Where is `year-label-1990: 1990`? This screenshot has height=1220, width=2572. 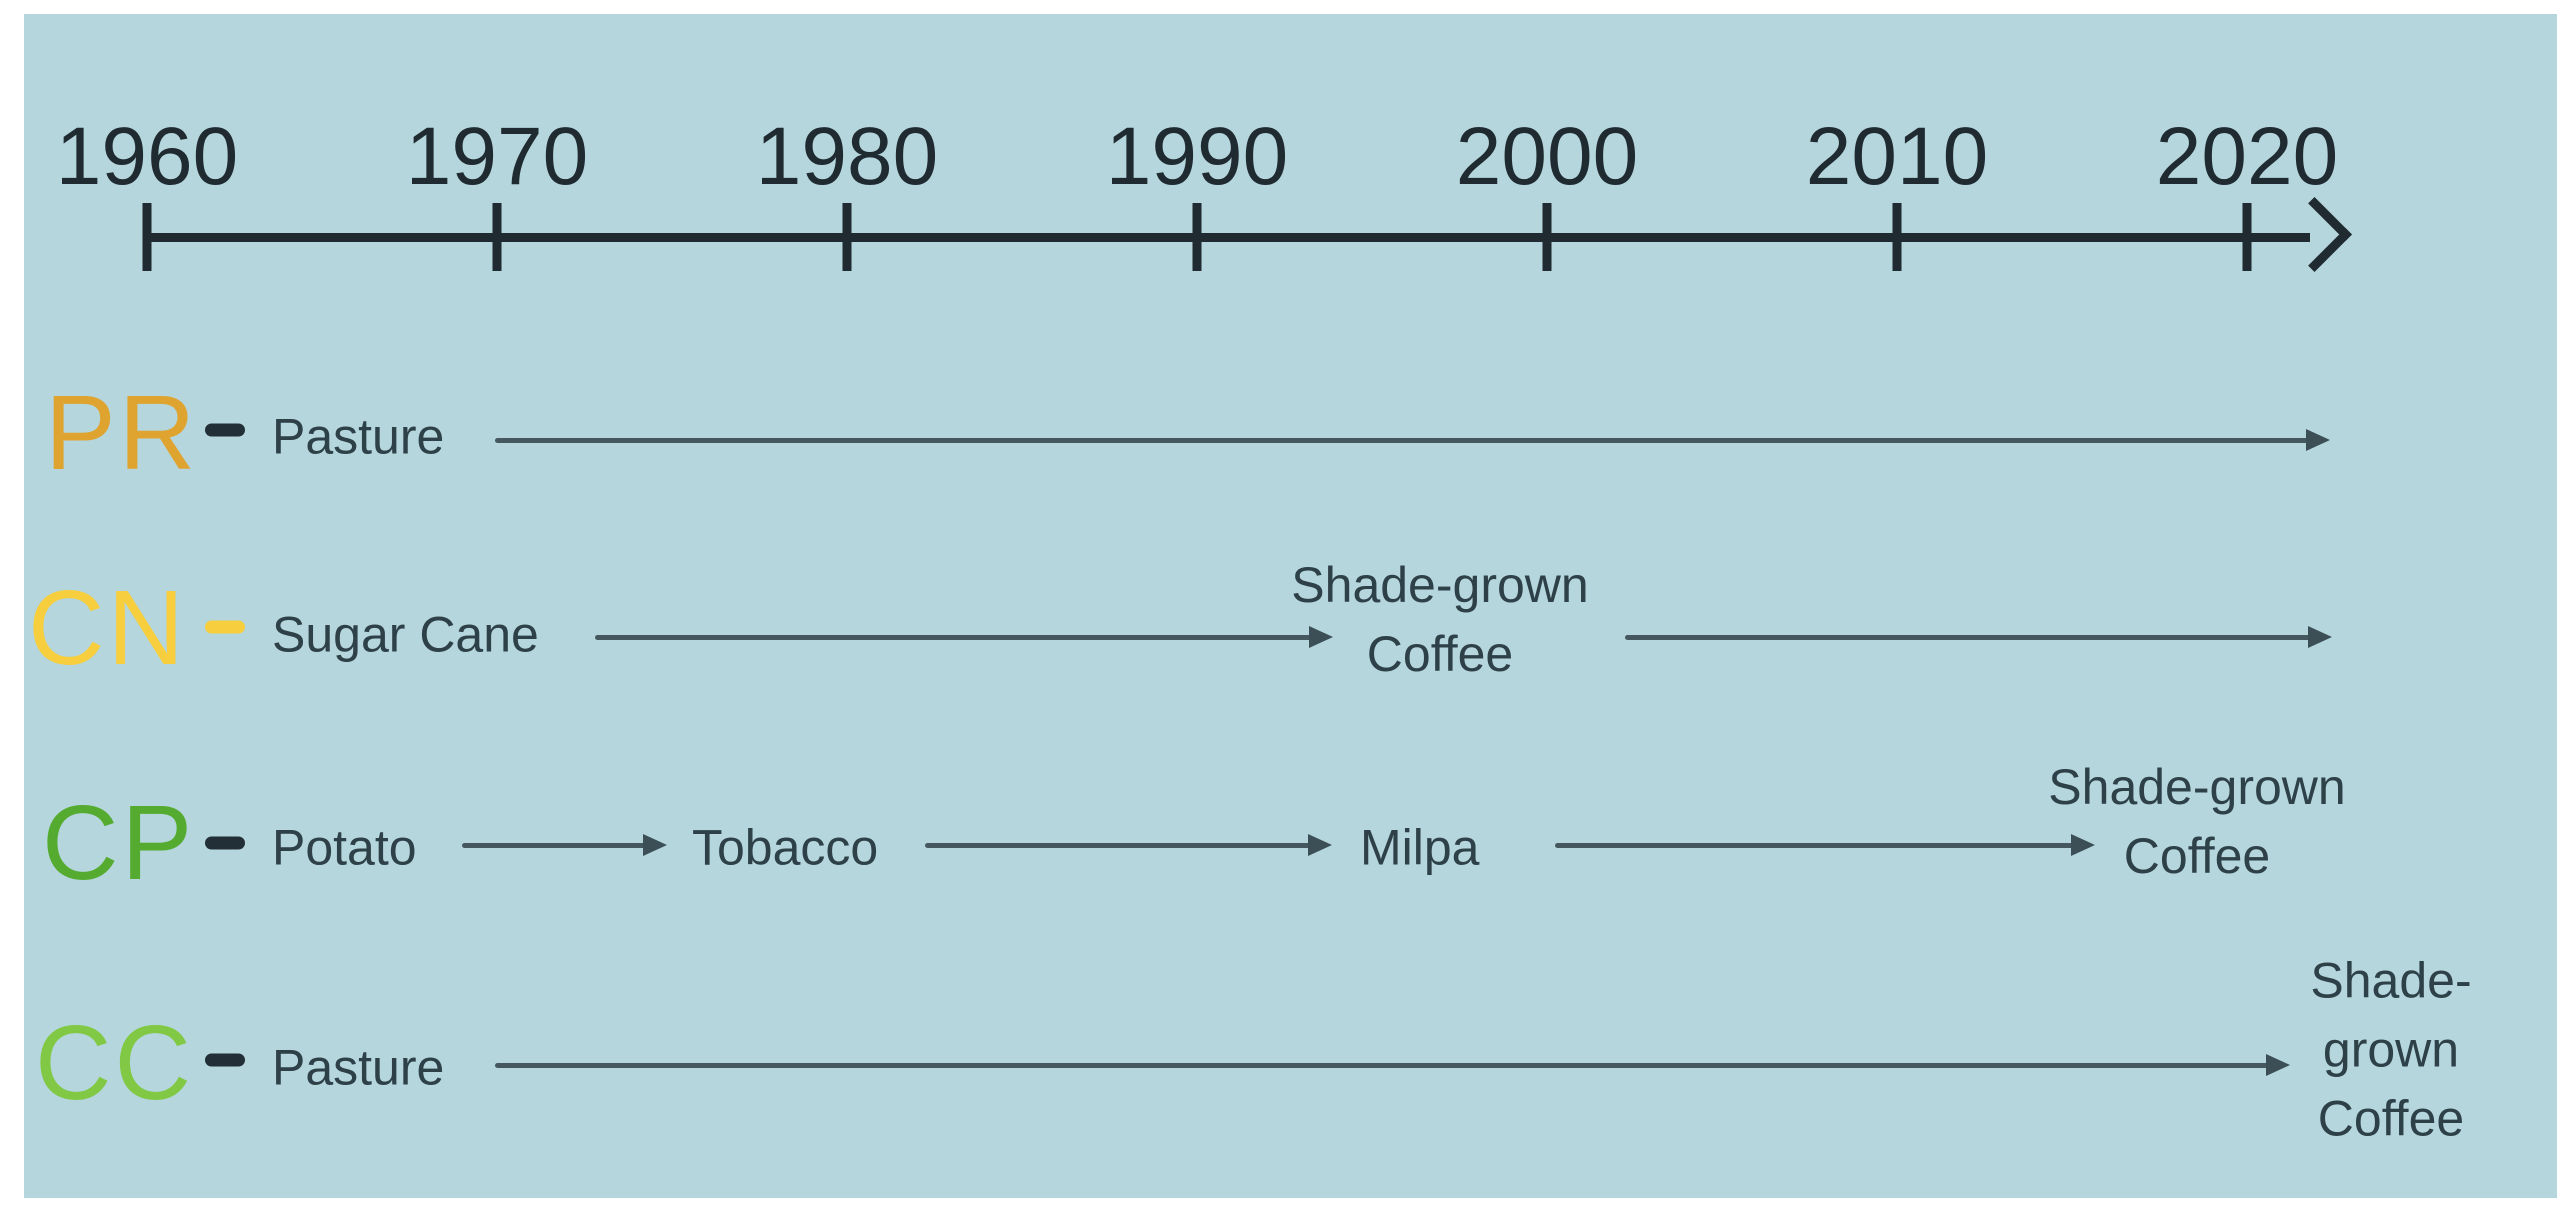 year-label-1990: 1990 is located at coordinates (1197, 156).